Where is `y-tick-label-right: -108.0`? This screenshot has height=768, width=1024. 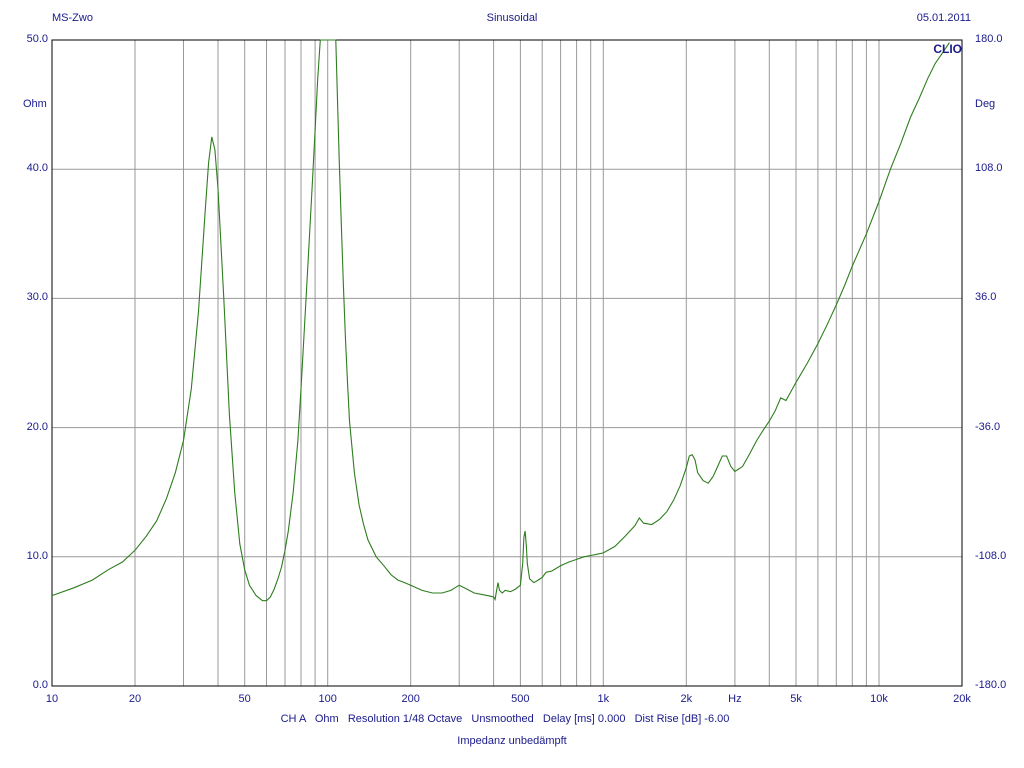
y-tick-label-right: -108.0 is located at coordinates (991, 555).